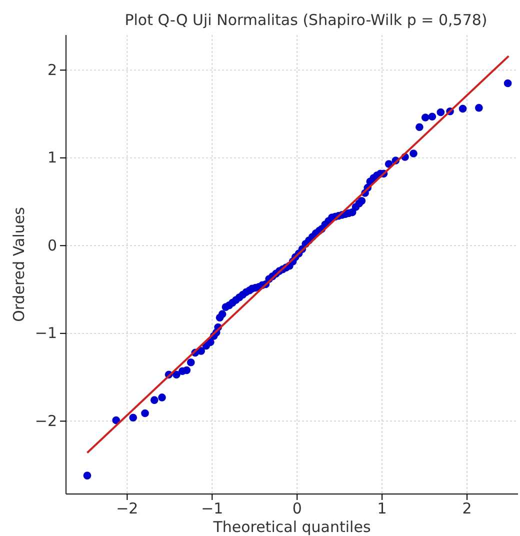 The width and height of the screenshot is (520, 536). Describe the element at coordinates (467, 509) in the screenshot. I see `x-tick-label: 2` at that location.